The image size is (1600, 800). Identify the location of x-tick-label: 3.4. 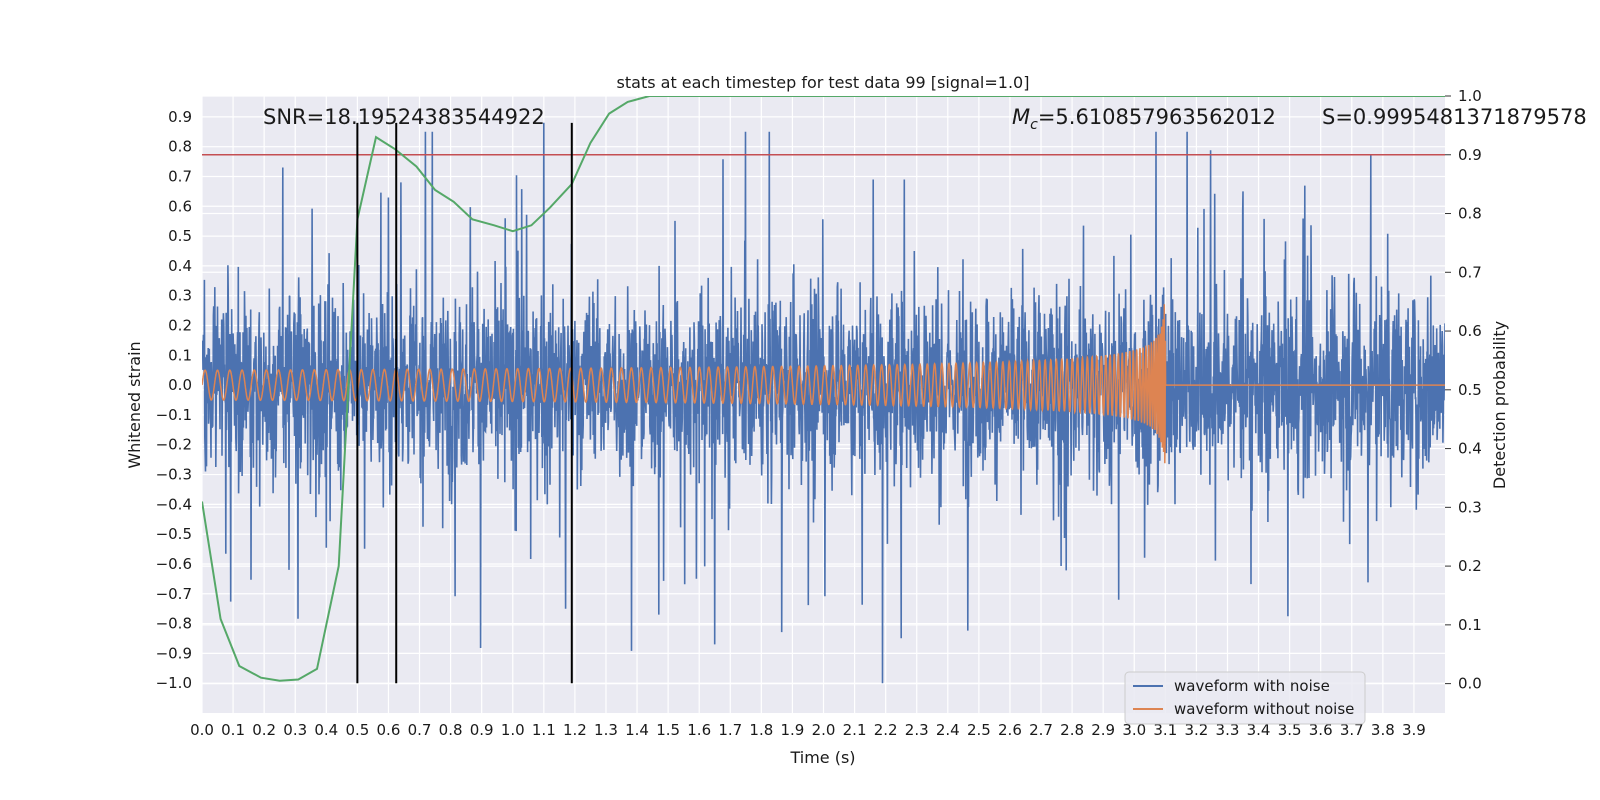
(1259, 730).